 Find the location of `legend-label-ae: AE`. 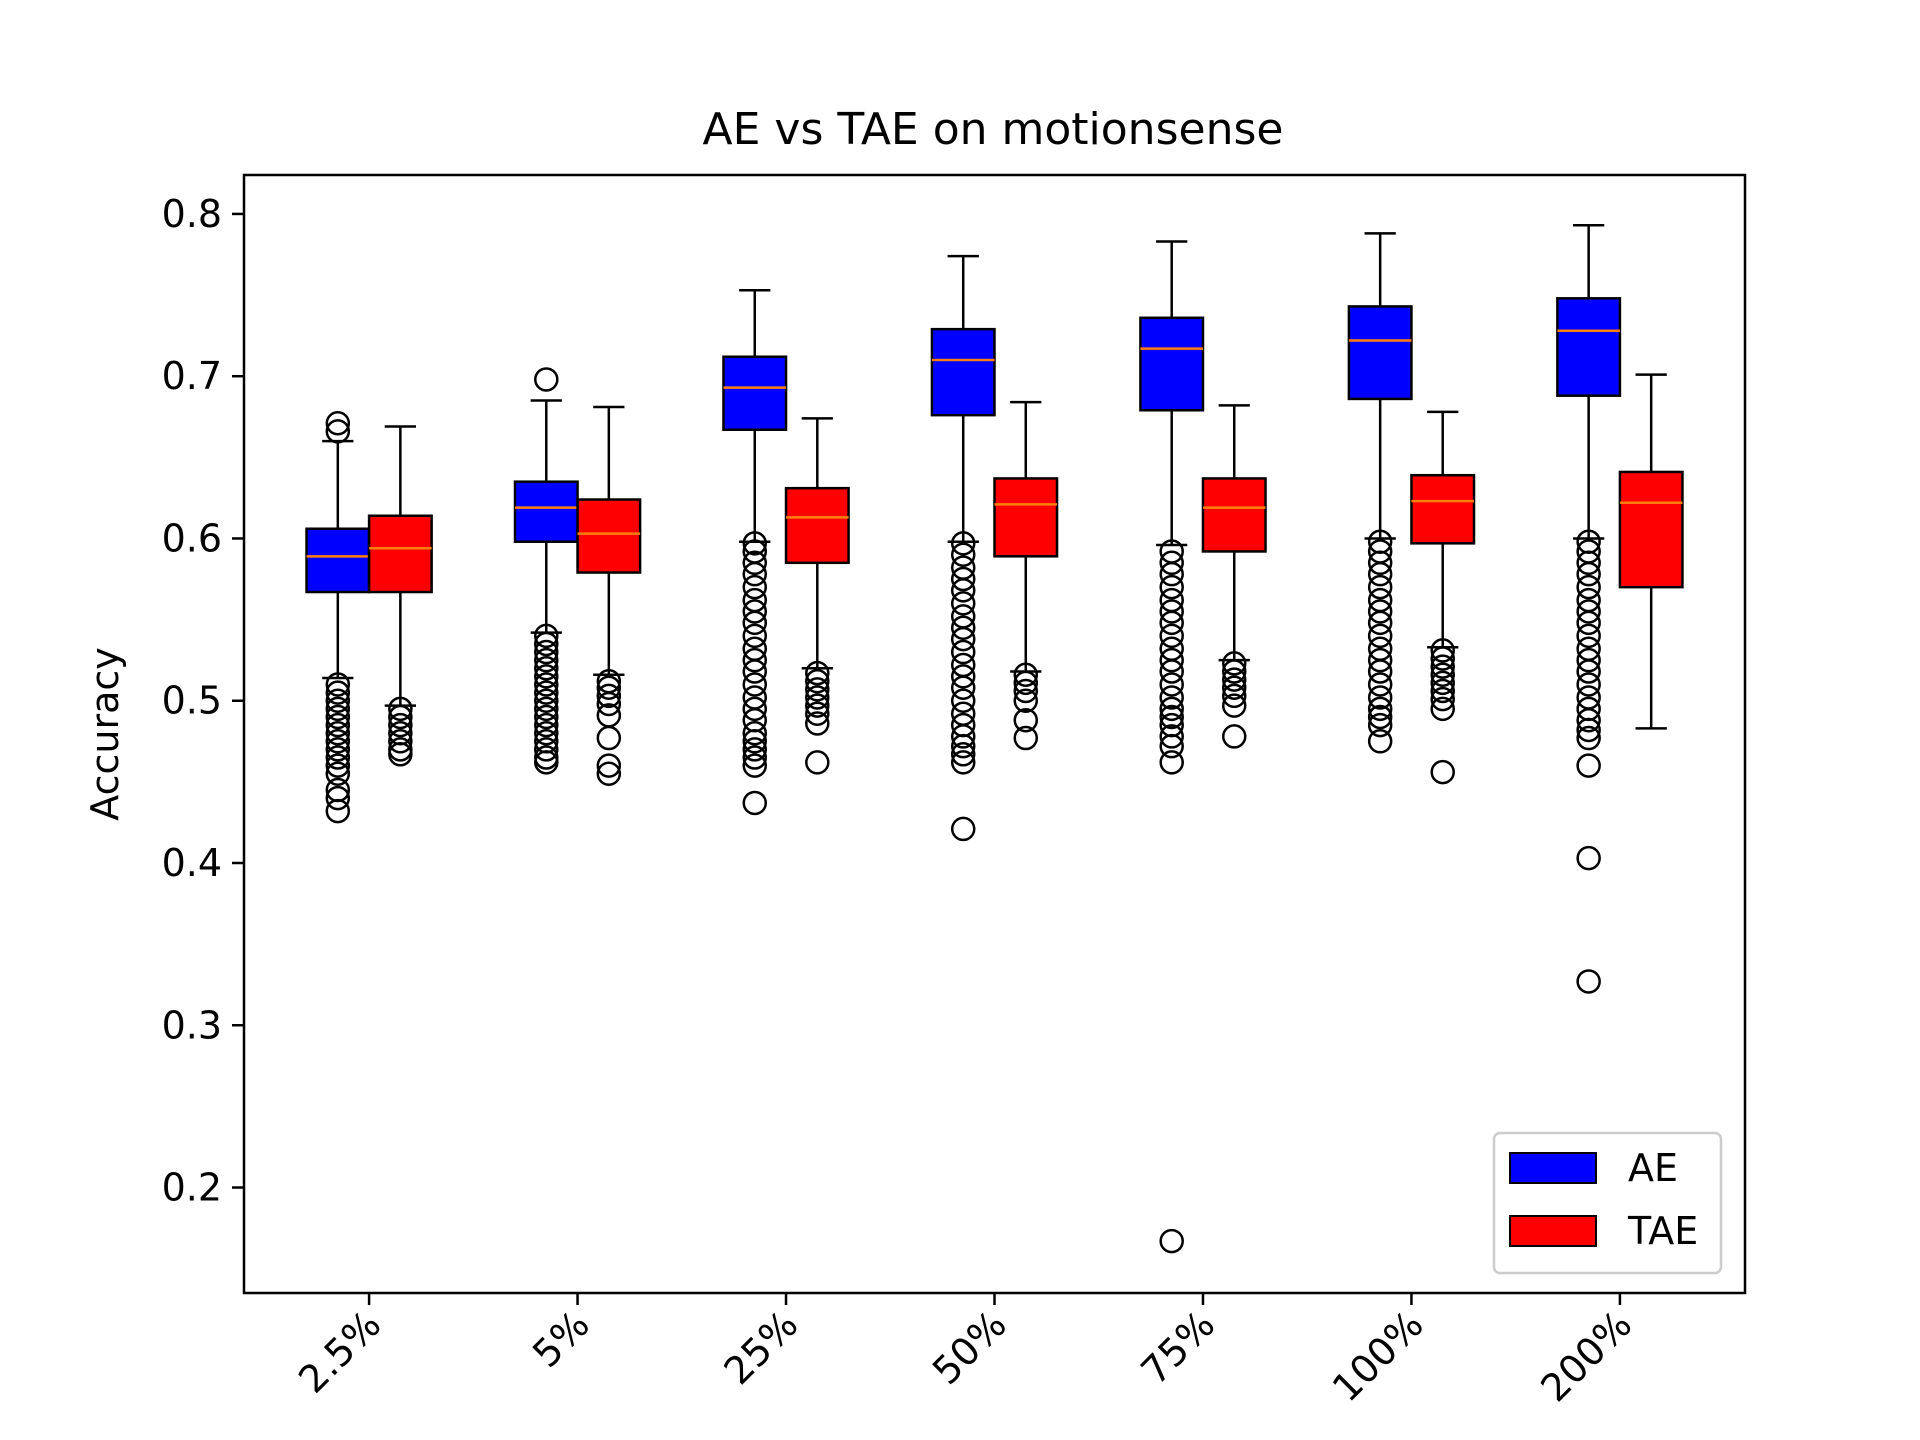

legend-label-ae: AE is located at coordinates (1653, 1168).